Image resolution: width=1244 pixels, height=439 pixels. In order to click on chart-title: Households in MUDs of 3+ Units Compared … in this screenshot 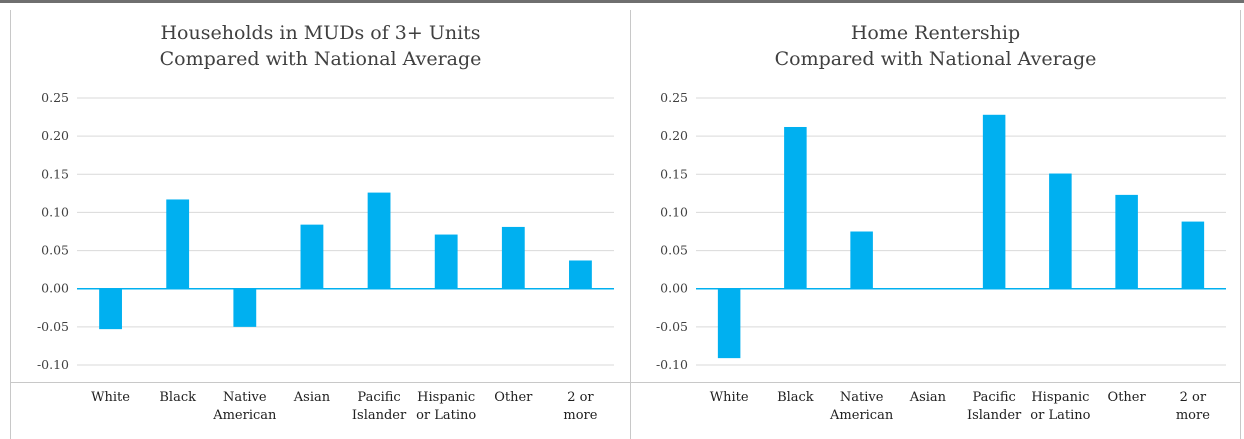, I will do `click(320, 46)`.